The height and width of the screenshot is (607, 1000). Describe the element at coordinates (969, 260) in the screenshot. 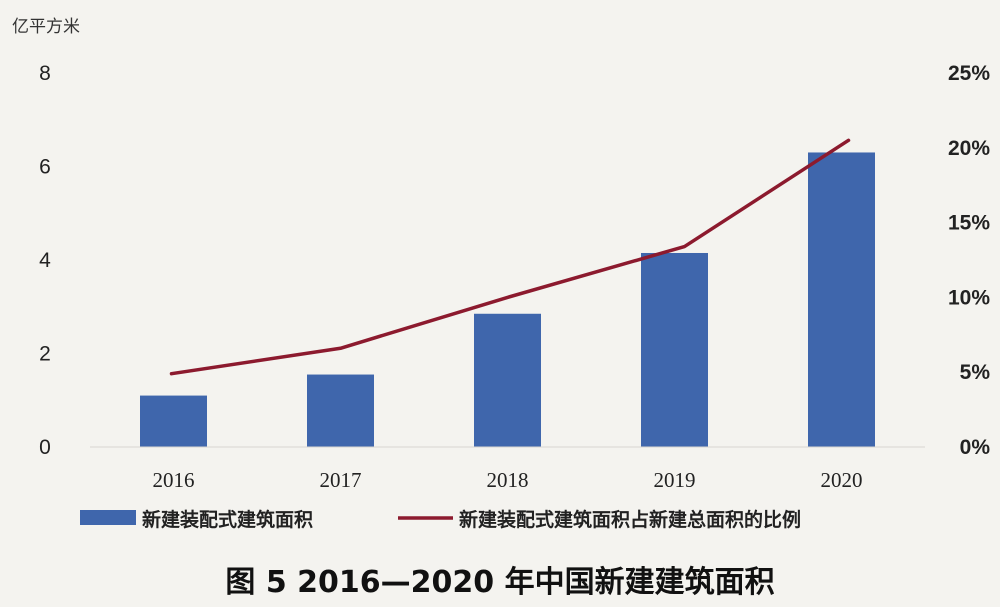

I see `right-axis-ticks: 0% 5% 10% 15% 20% 25%` at that location.